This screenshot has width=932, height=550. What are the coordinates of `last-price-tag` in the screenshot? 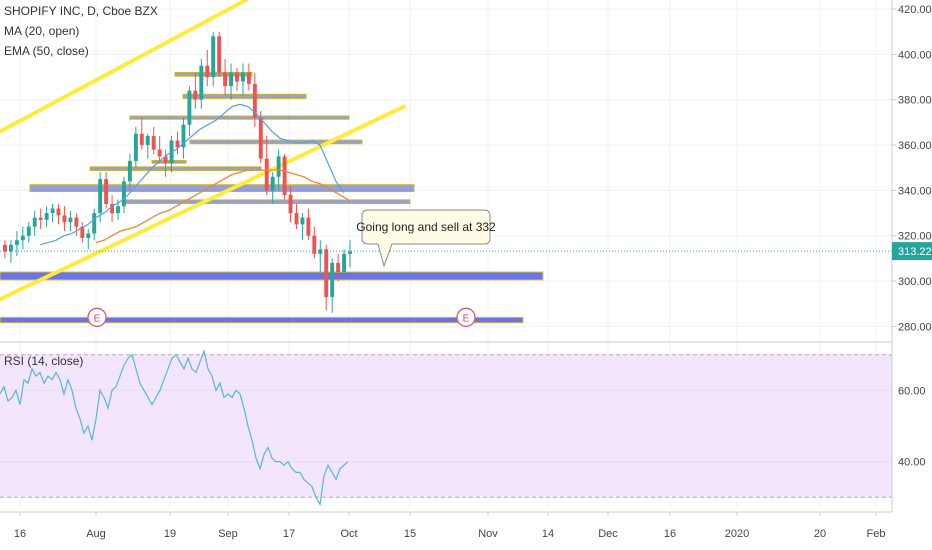 It's located at (912, 251).